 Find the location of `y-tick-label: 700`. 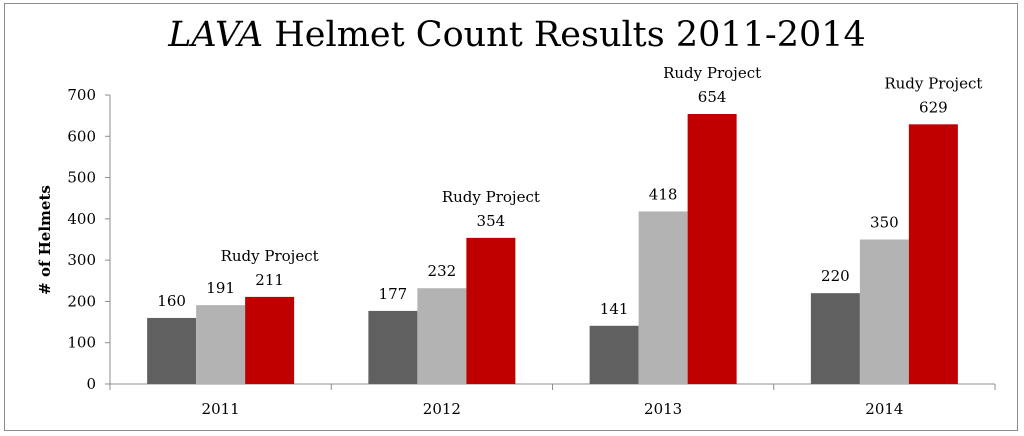

y-tick-label: 700 is located at coordinates (81, 95).